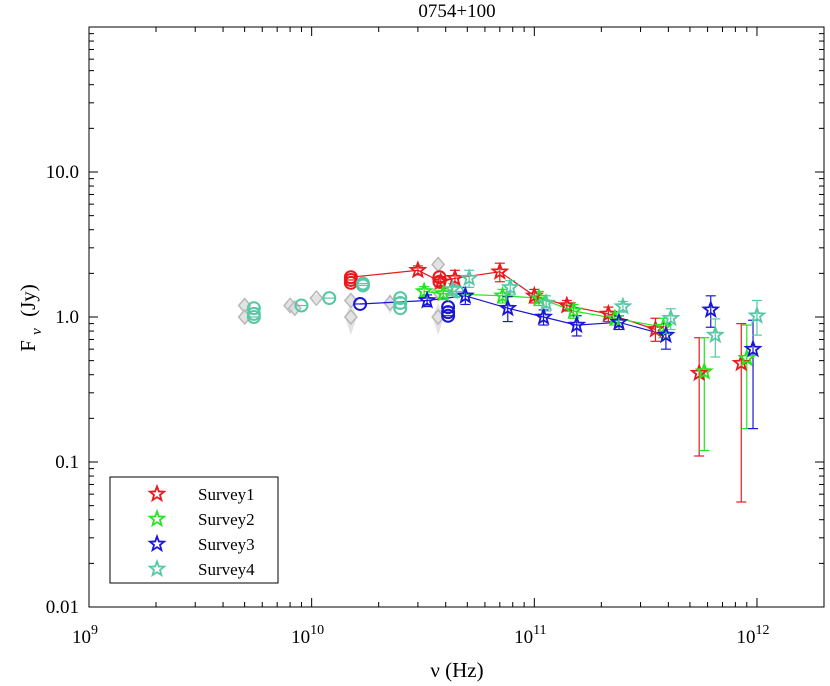 The width and height of the screenshot is (830, 686). I want to click on legend-box, so click(194, 530).